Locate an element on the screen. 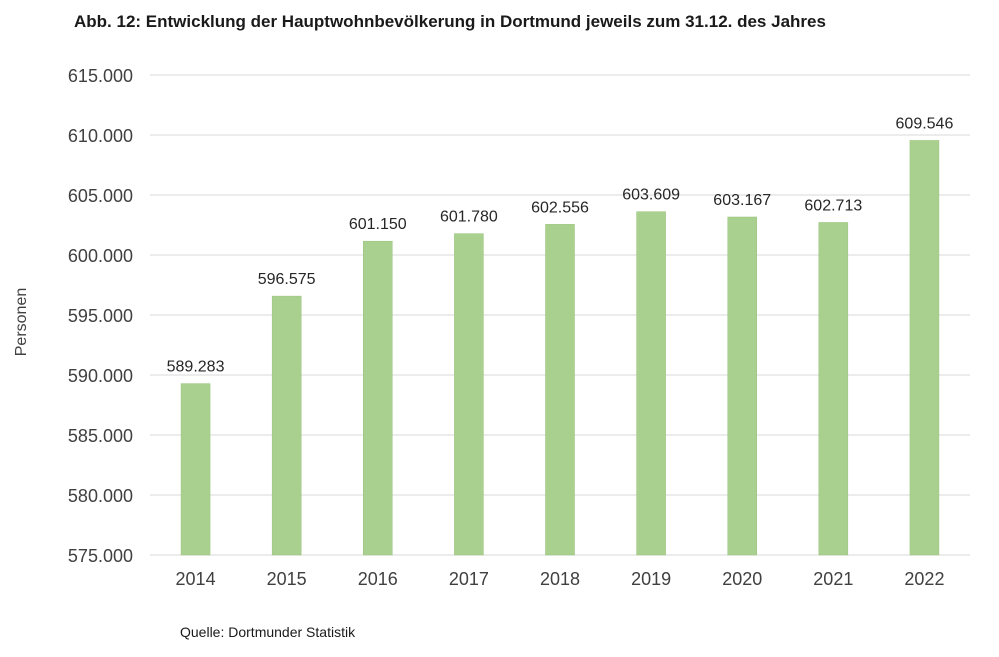  x-tick-label: 2020 is located at coordinates (742, 579).